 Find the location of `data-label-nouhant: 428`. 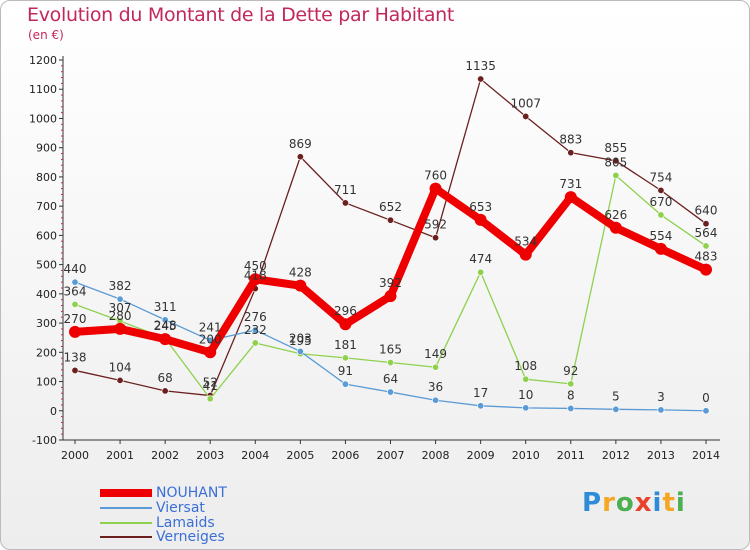

data-label-nouhant: 428 is located at coordinates (300, 273).